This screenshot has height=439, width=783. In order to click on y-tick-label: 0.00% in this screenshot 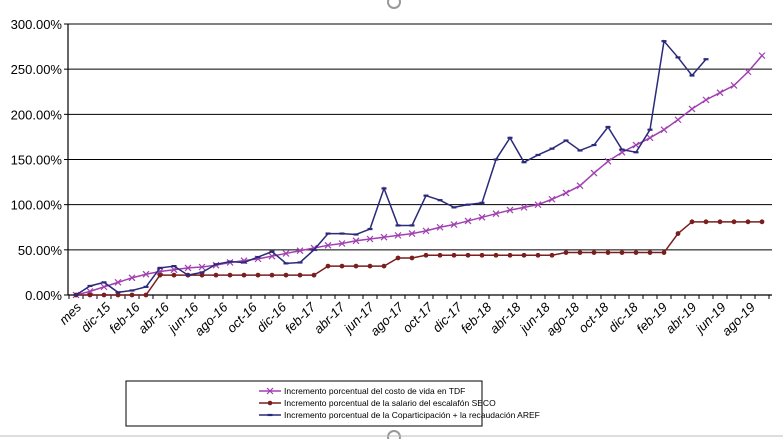, I will do `click(43, 295)`.